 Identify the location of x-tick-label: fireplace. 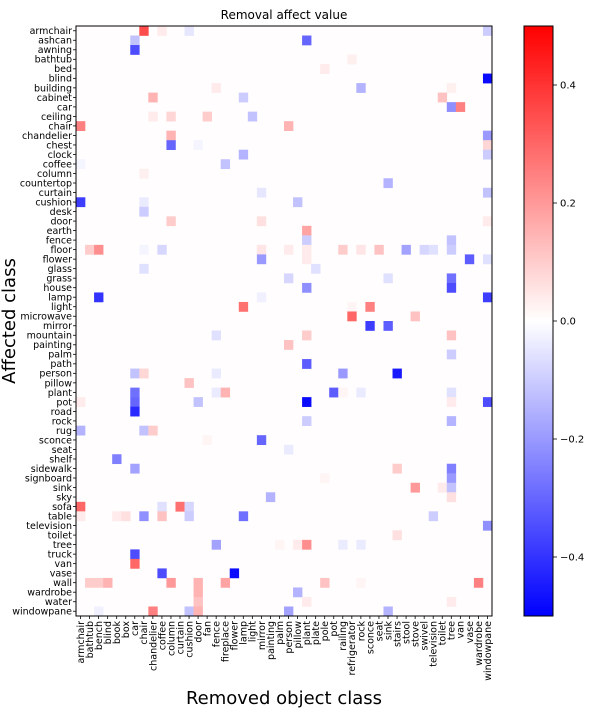
(226, 641).